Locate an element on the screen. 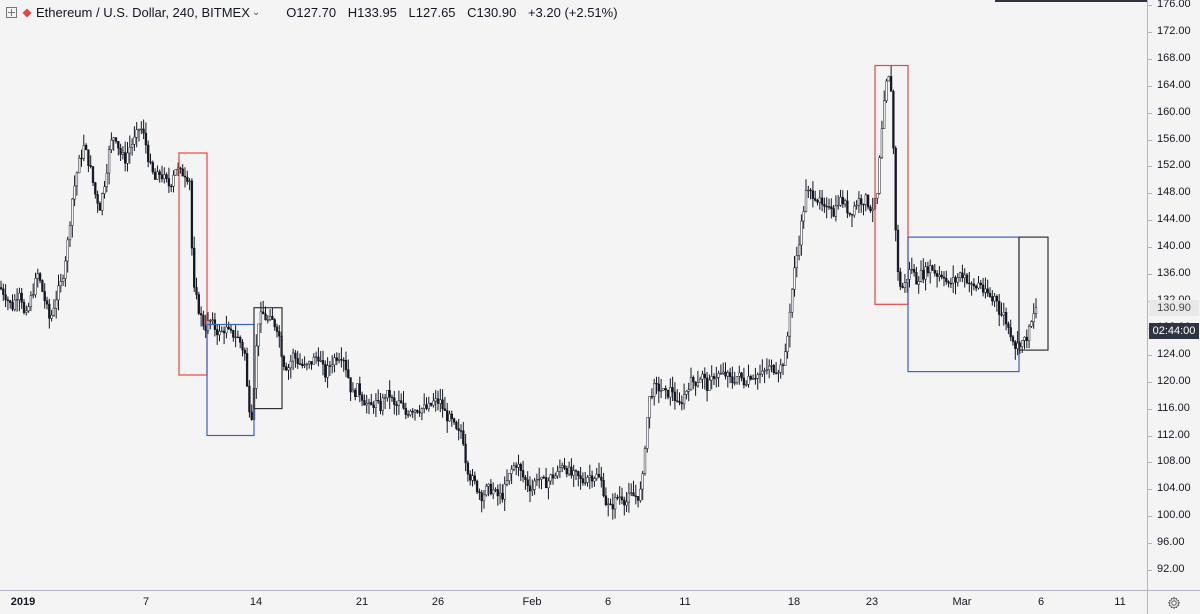  gear-icon is located at coordinates (1174, 603).